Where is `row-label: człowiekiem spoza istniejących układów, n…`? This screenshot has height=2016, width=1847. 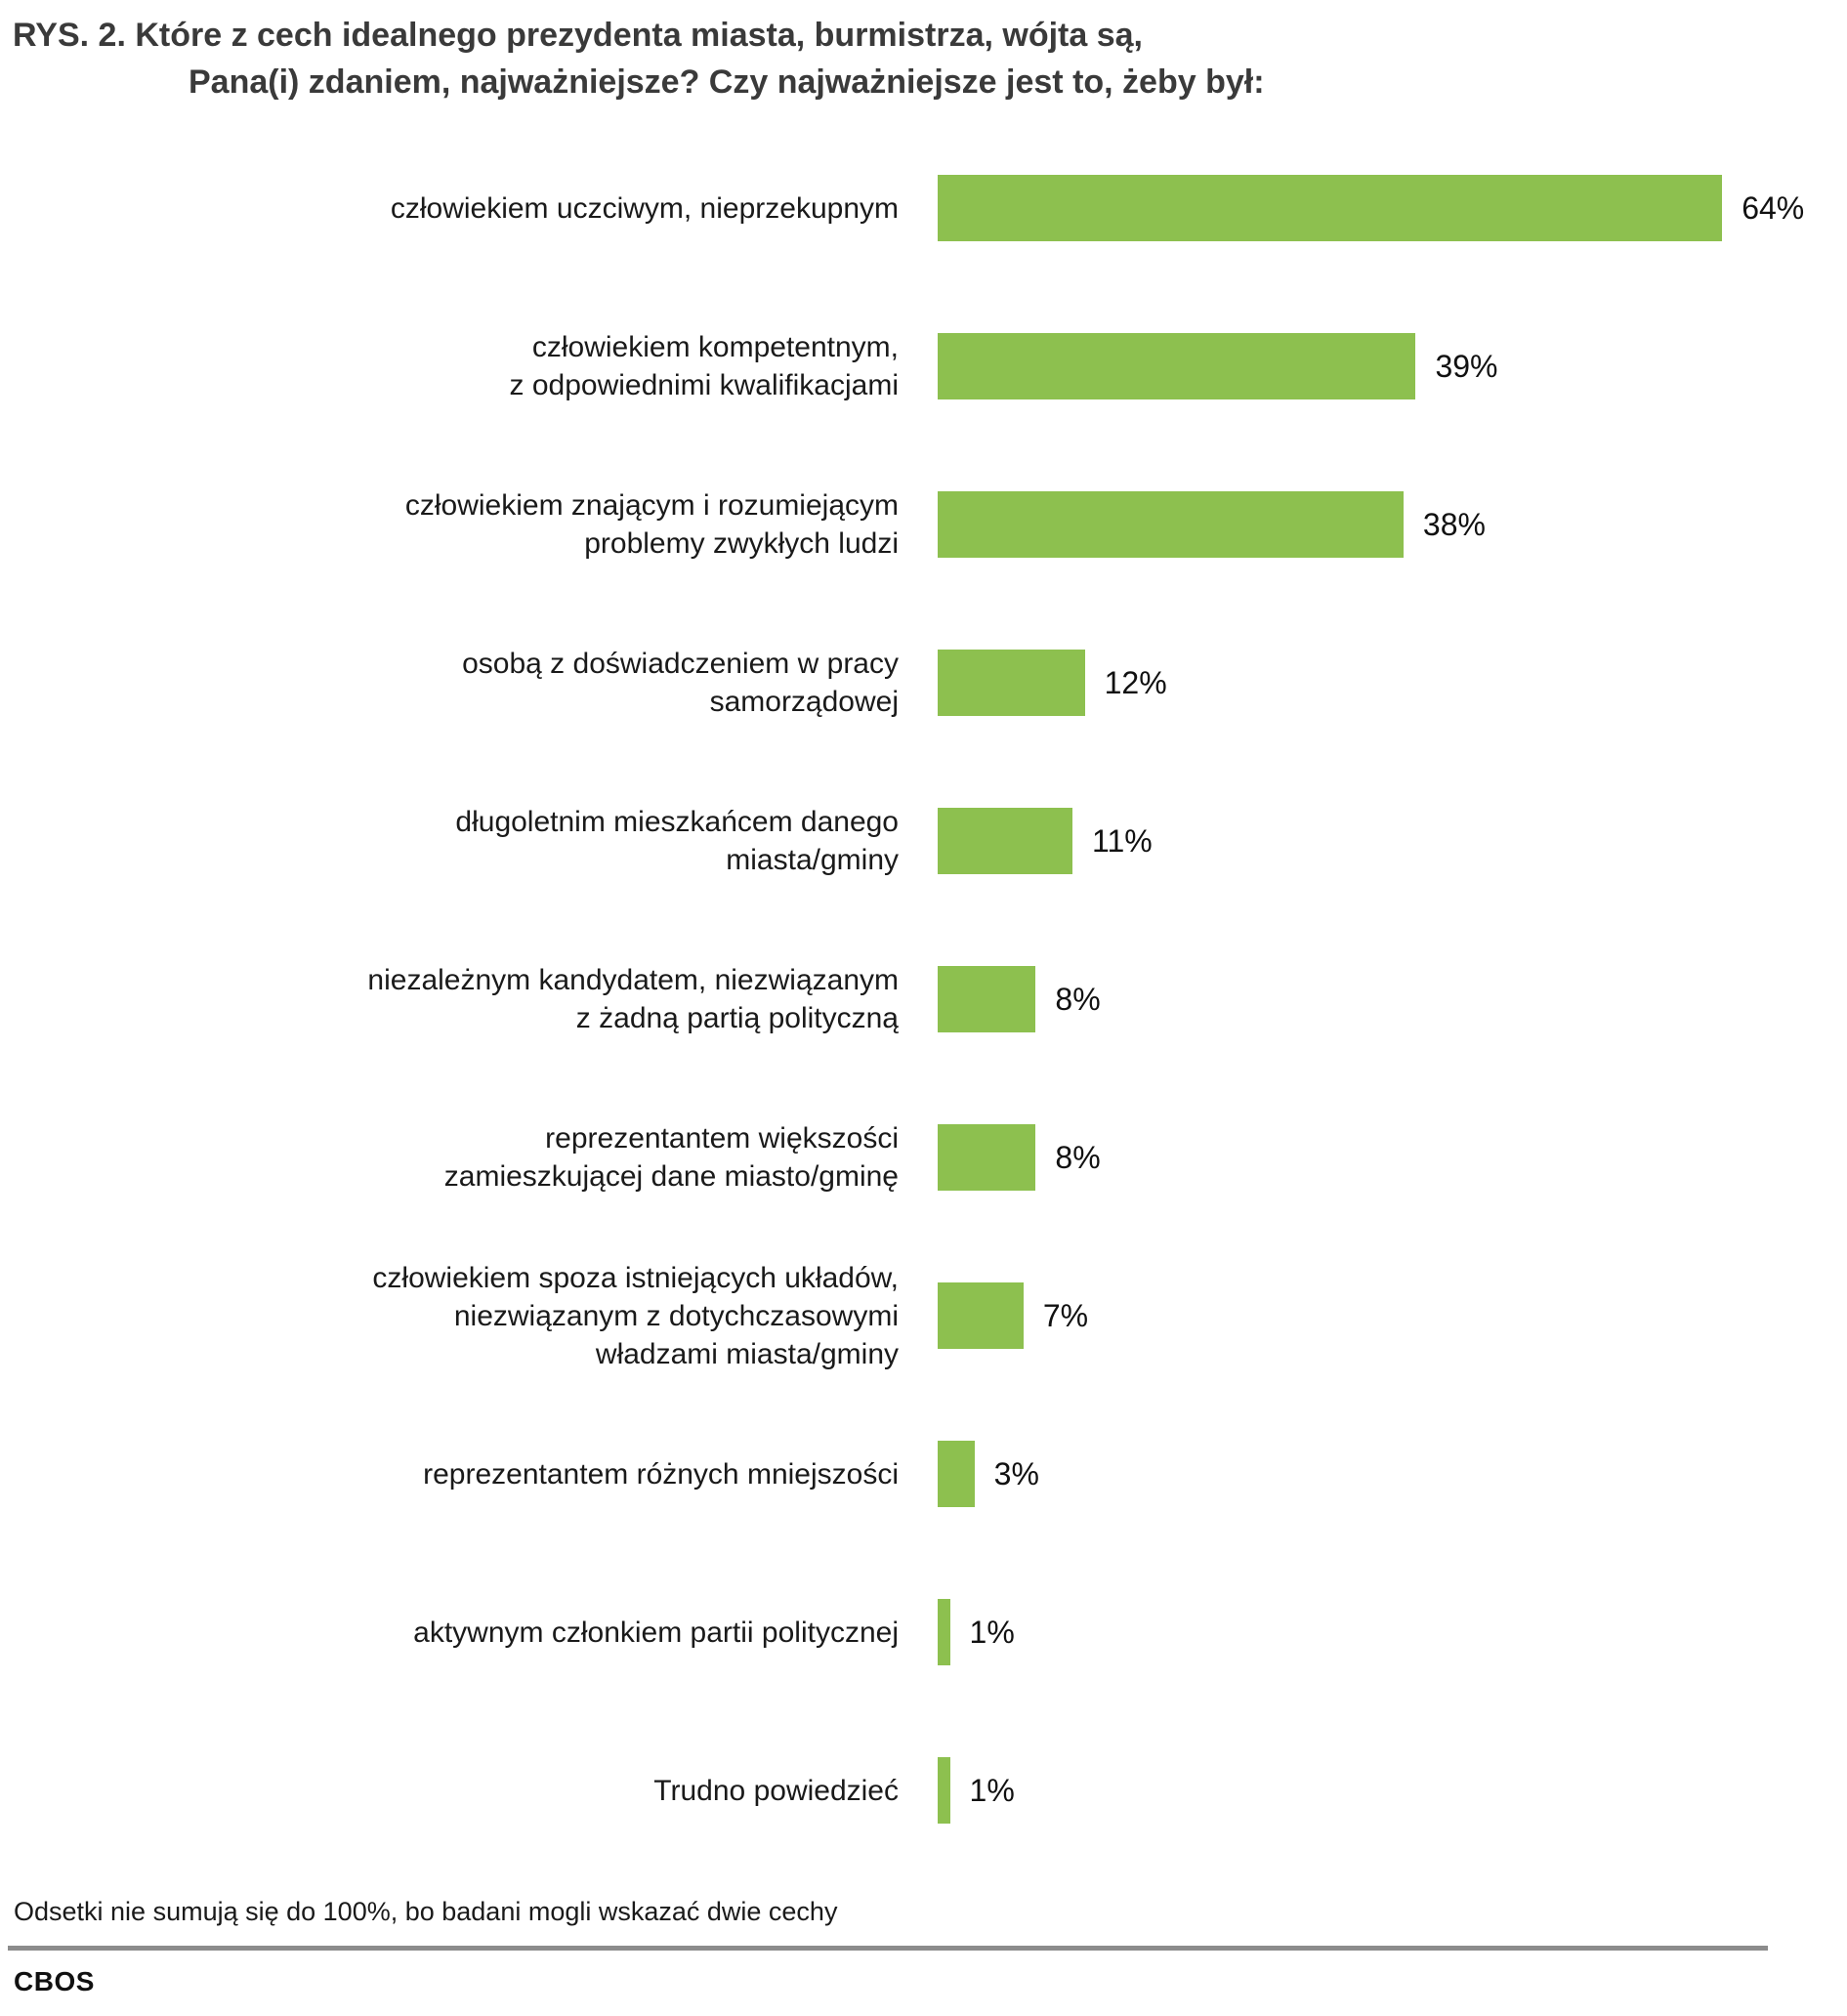
row-label: człowiekiem spoza istniejących układów, n… is located at coordinates (636, 1315).